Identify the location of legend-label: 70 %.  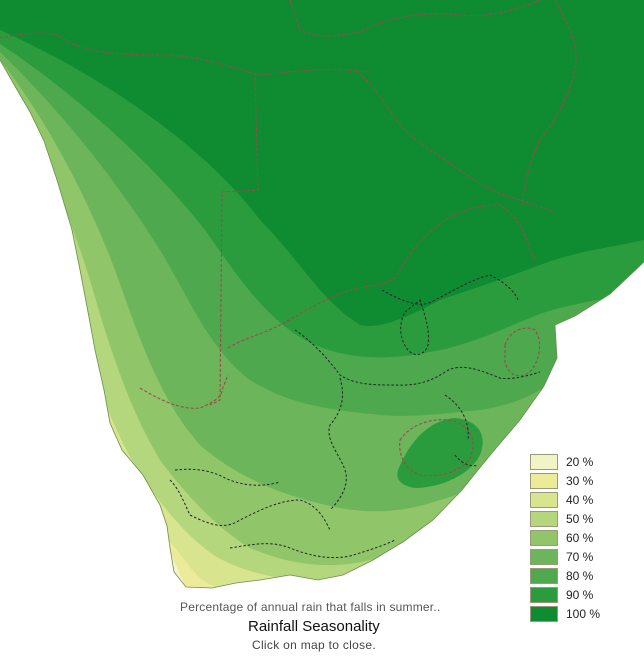
(580, 556).